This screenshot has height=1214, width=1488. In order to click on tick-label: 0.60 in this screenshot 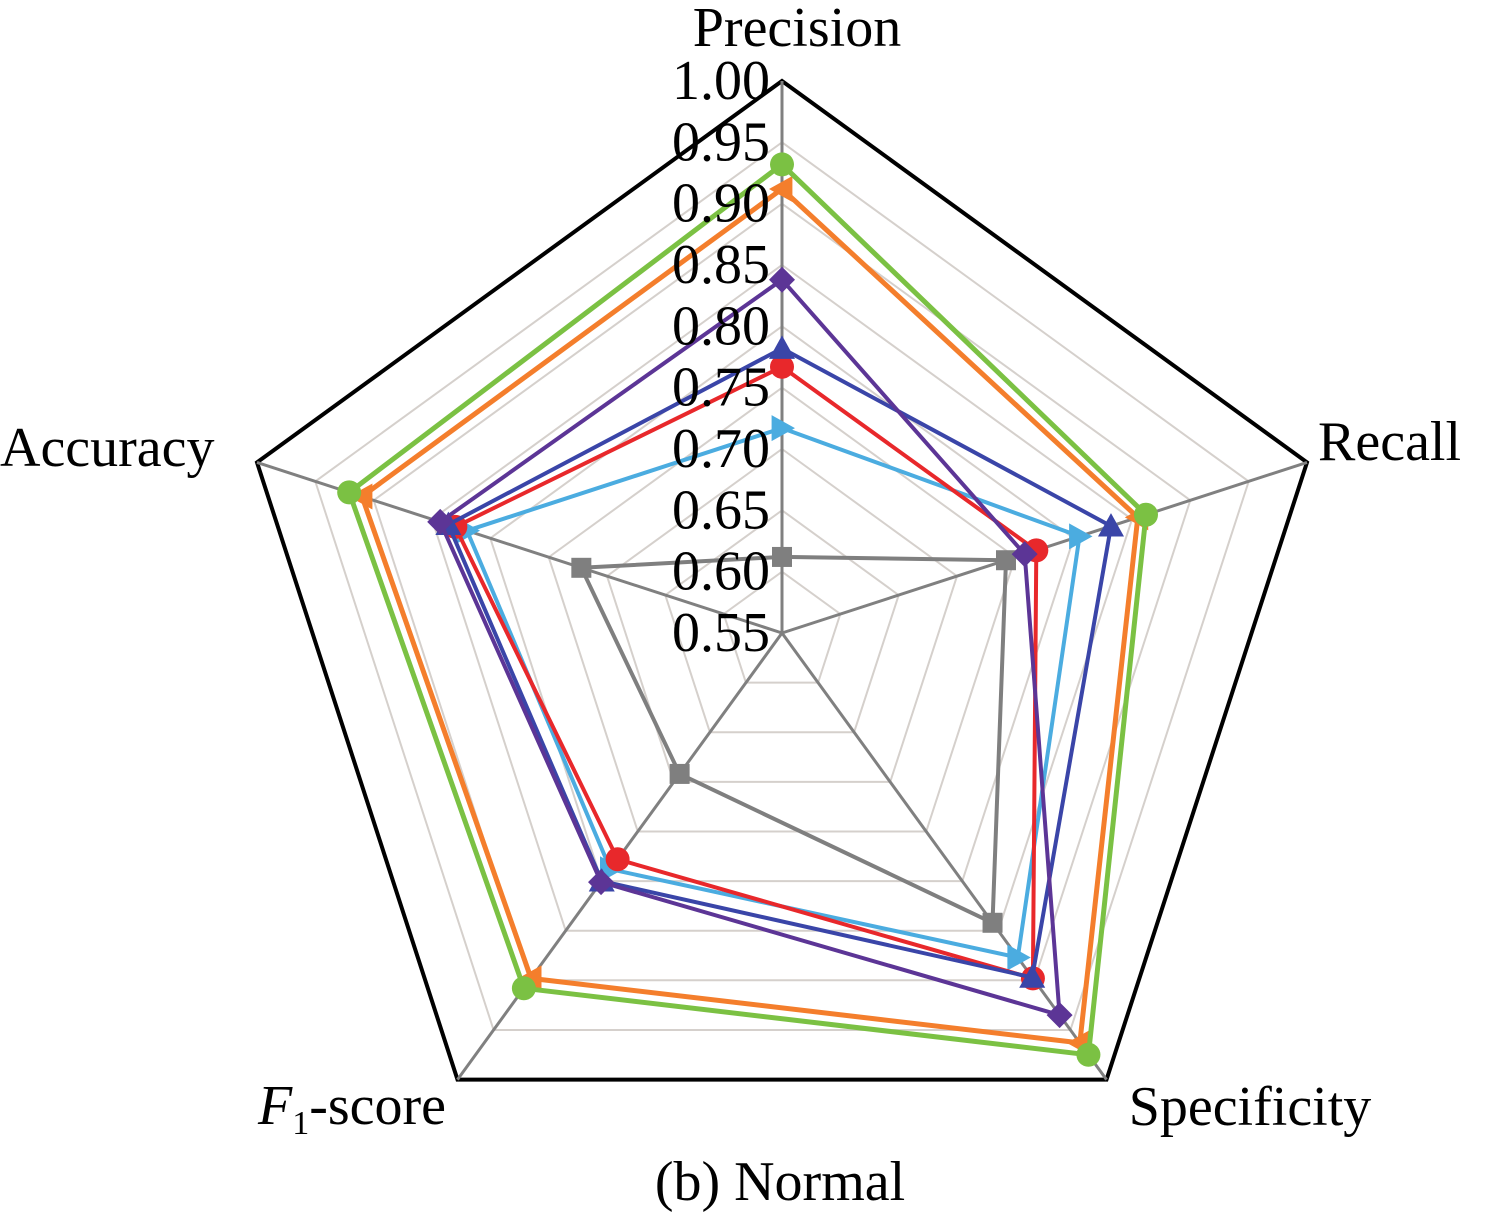, I will do `click(721, 572)`.